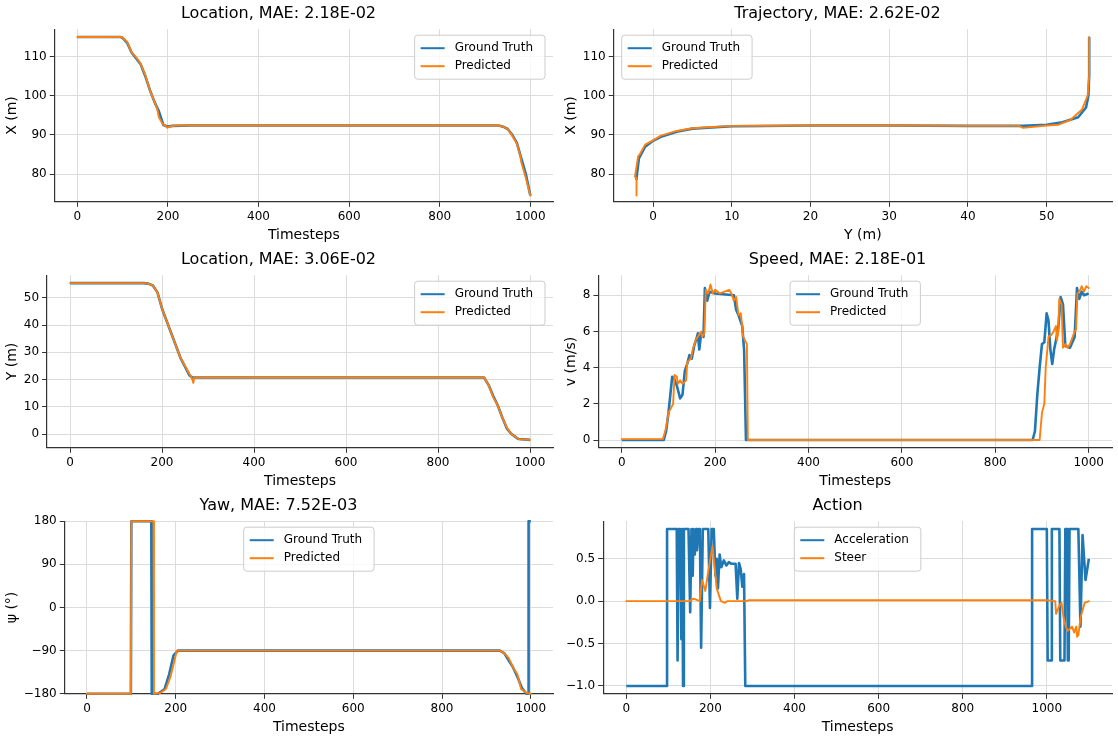  I want to click on x-tick-label: 30, so click(889, 216).